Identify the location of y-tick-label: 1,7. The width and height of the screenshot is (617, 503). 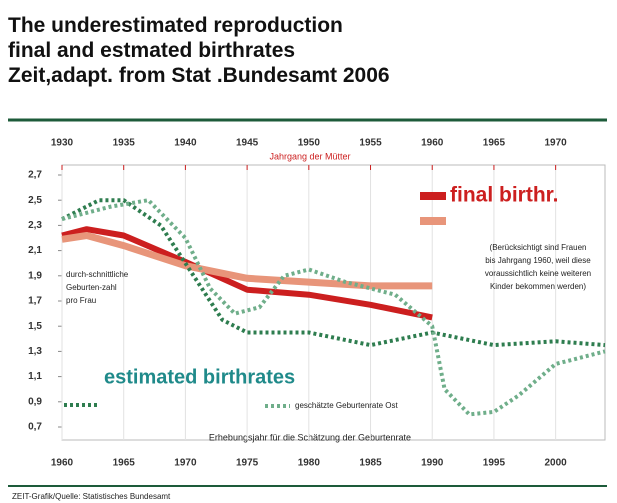
(35, 301).